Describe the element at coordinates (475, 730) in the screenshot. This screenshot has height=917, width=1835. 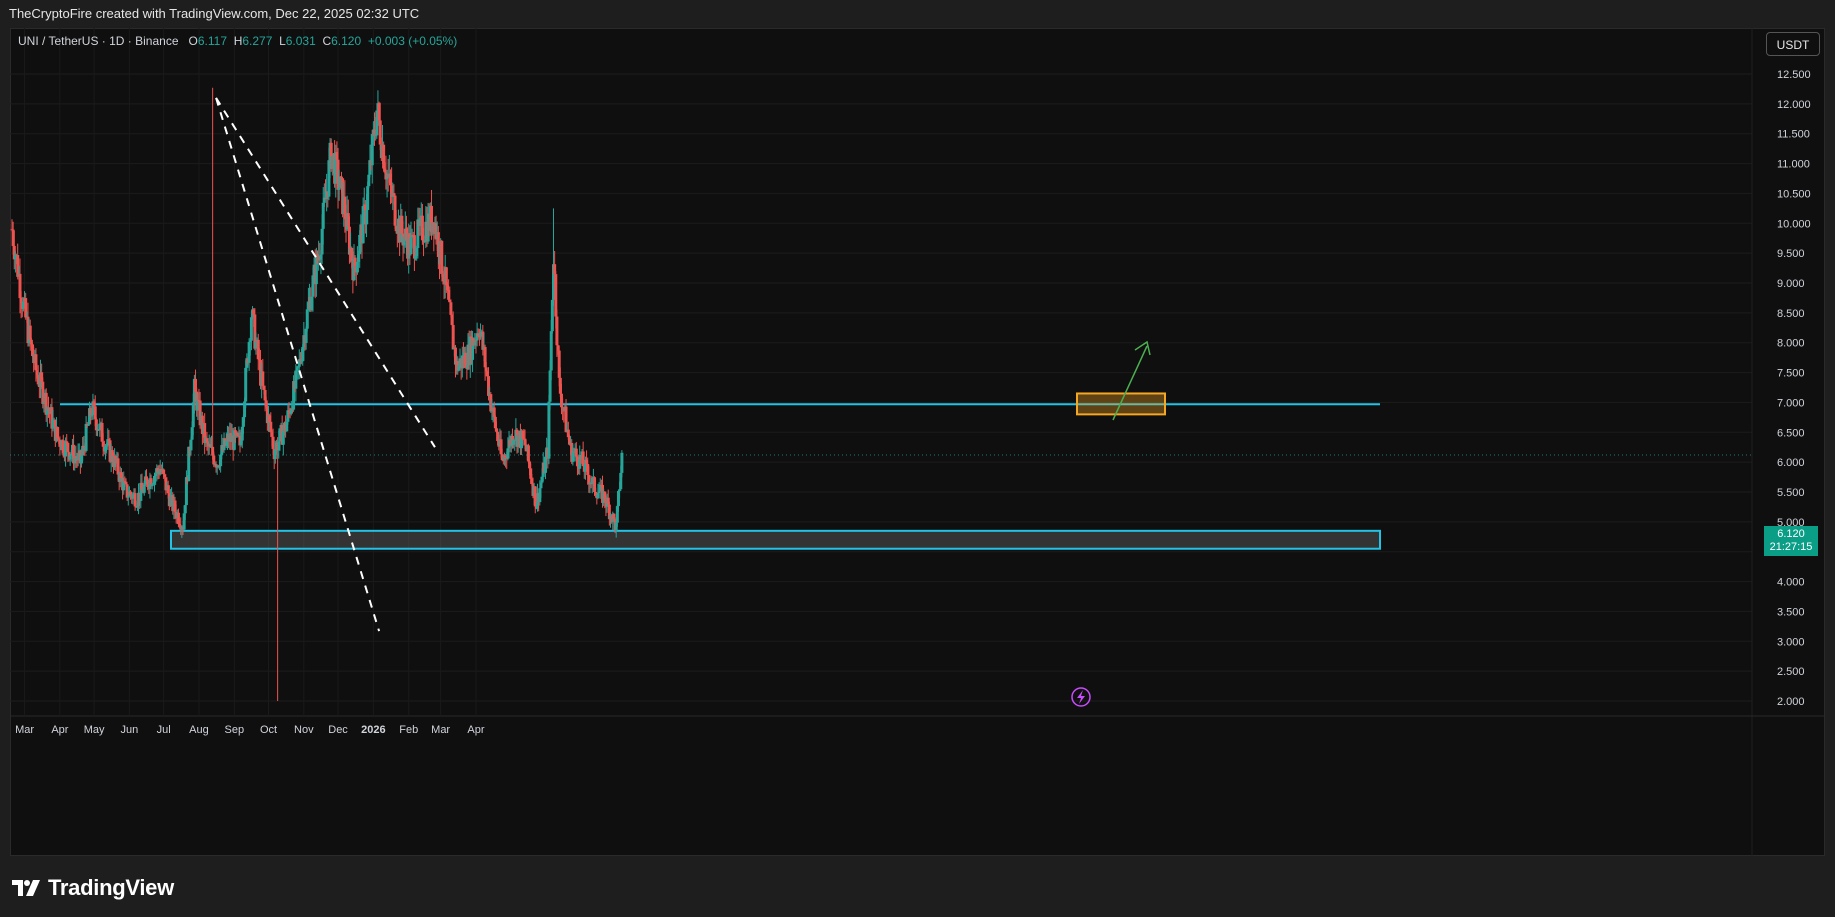
I see `x-tick-label: Apr` at that location.